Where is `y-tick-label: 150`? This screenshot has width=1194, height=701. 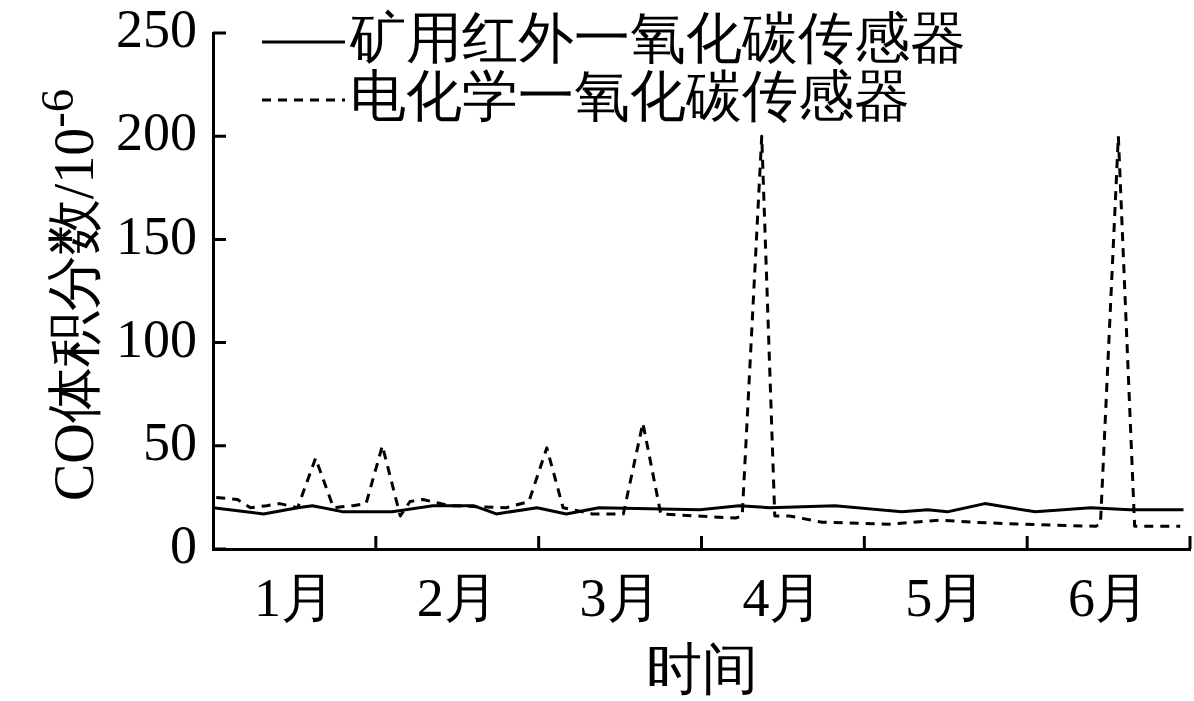 y-tick-label: 150 is located at coordinates (156, 235).